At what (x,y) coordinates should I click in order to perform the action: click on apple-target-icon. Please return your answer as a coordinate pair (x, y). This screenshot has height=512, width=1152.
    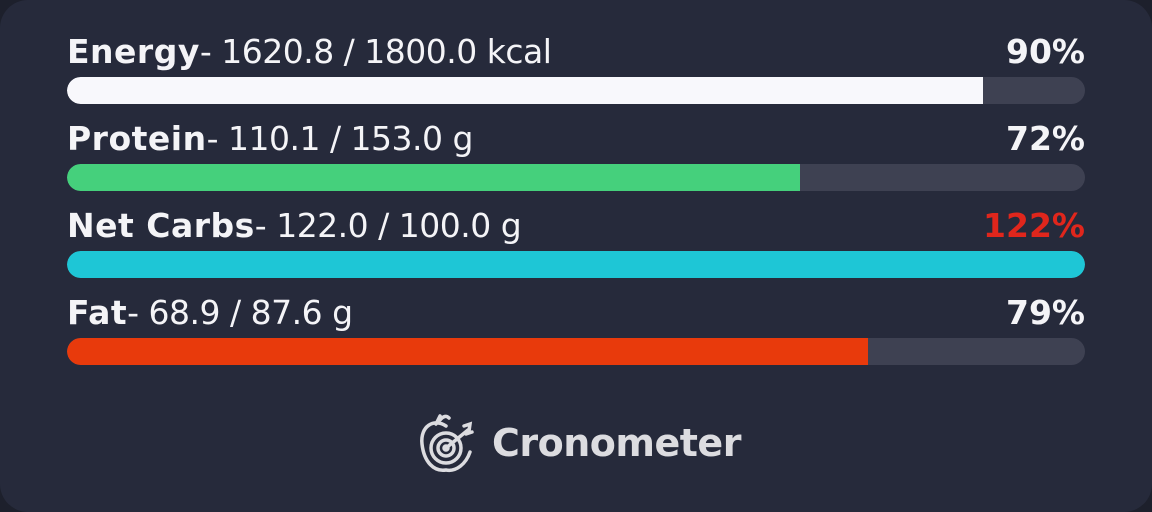
    Looking at the image, I should click on (447, 443).